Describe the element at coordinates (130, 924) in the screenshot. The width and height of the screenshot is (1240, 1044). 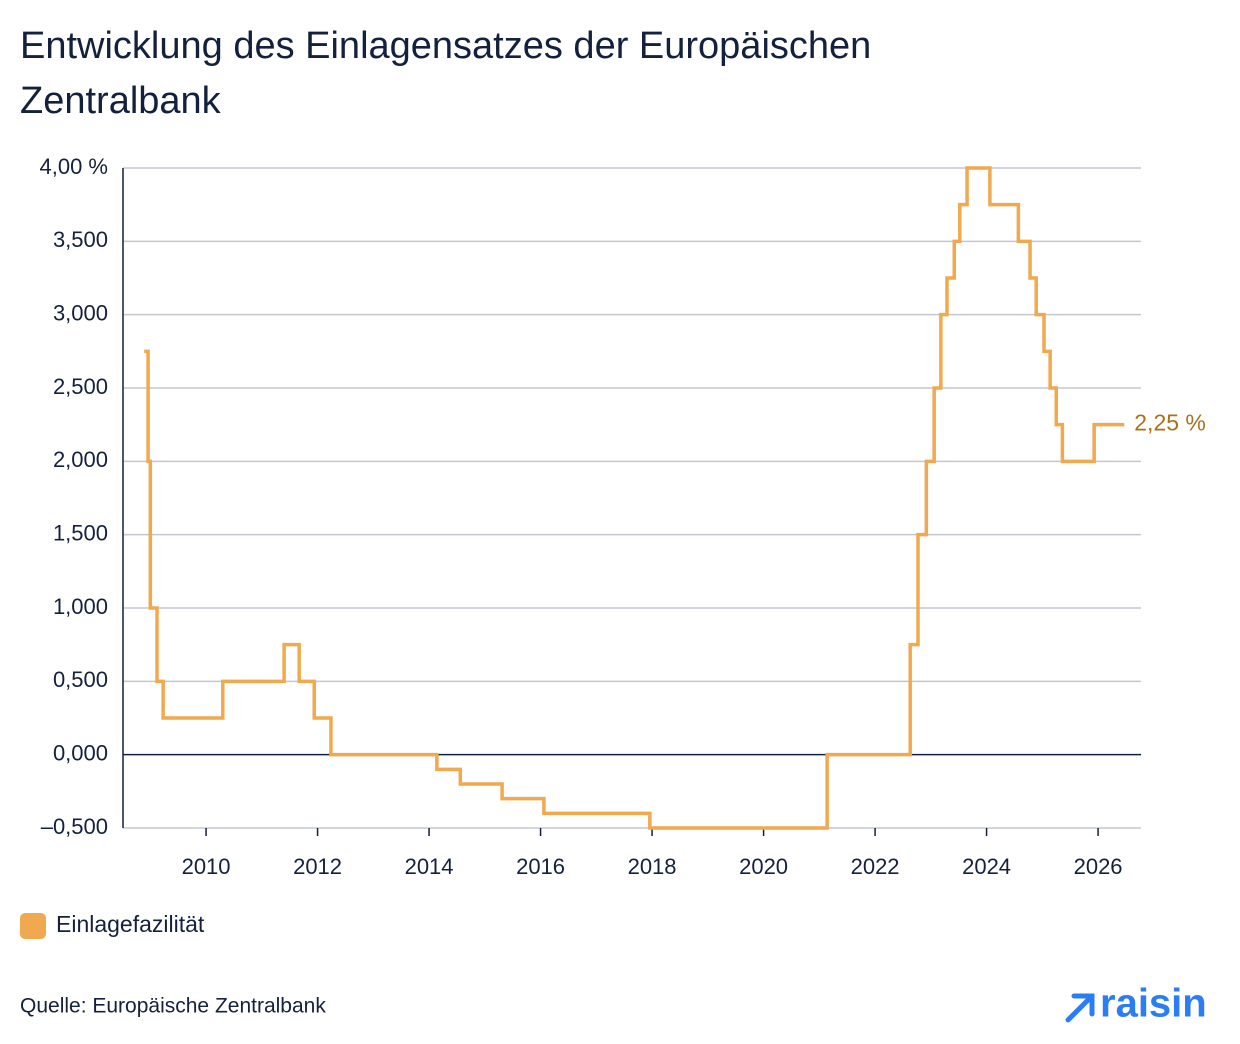
I see `legend-label: Einlagefazilität` at that location.